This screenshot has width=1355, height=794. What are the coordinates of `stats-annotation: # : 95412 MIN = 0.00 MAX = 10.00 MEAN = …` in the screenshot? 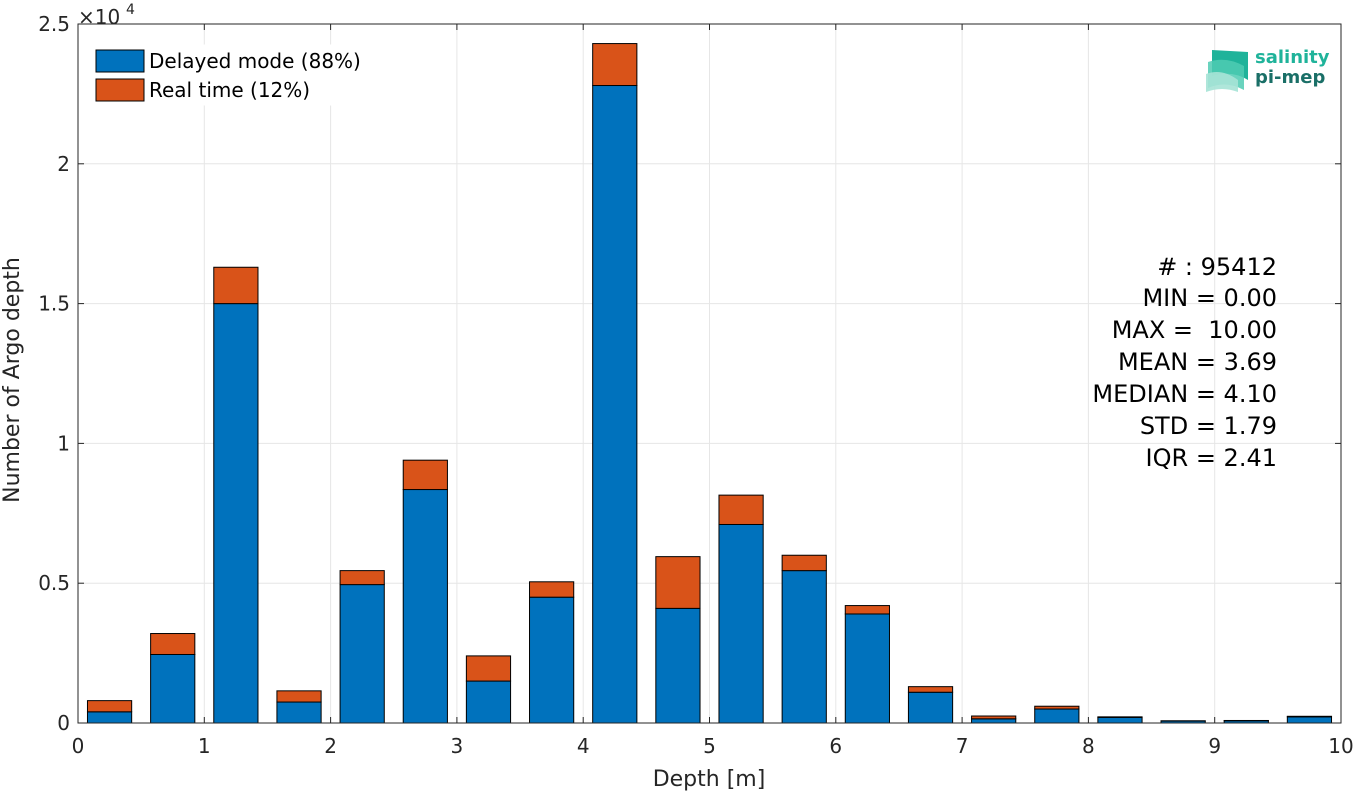 It's located at (1184, 362).